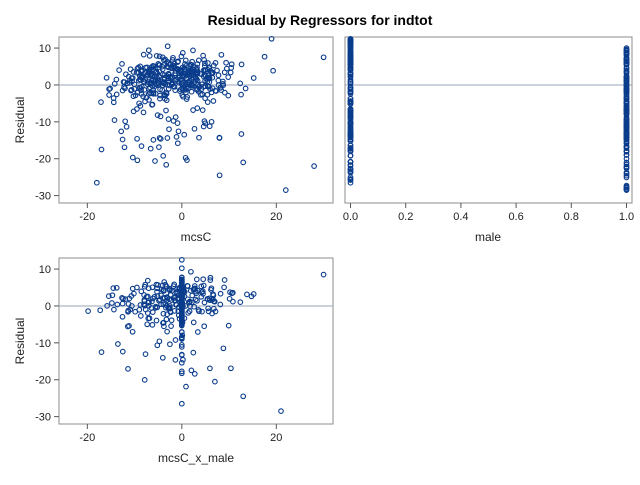 This screenshot has width=640, height=485. Describe the element at coordinates (515, 217) in the screenshot. I see `x-tick-label: 0.6` at that location.